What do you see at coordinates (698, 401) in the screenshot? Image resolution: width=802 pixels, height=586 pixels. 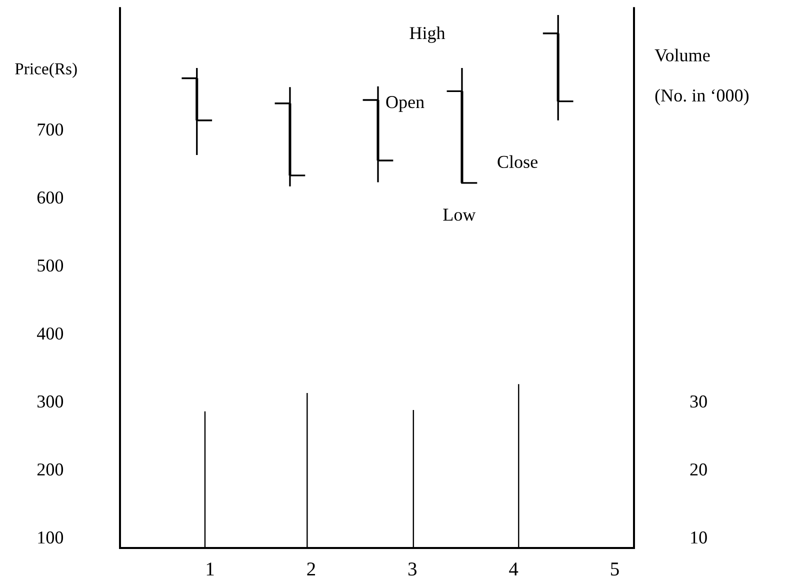 I see `y2-tick-label: 30` at bounding box center [698, 401].